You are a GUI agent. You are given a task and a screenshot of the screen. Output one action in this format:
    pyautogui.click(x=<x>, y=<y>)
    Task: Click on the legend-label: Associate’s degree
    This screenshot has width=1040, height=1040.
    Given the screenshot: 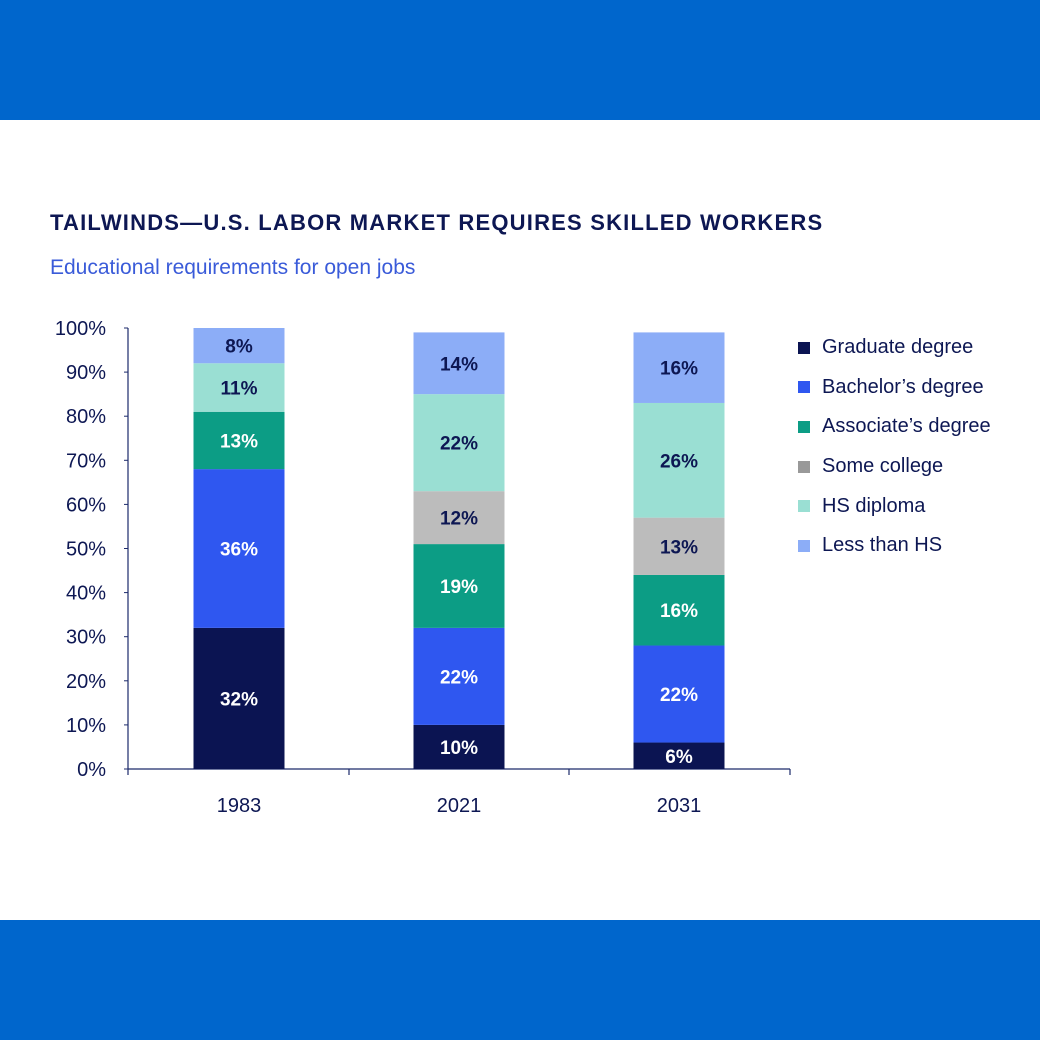 What is the action you would take?
    pyautogui.click(x=906, y=426)
    